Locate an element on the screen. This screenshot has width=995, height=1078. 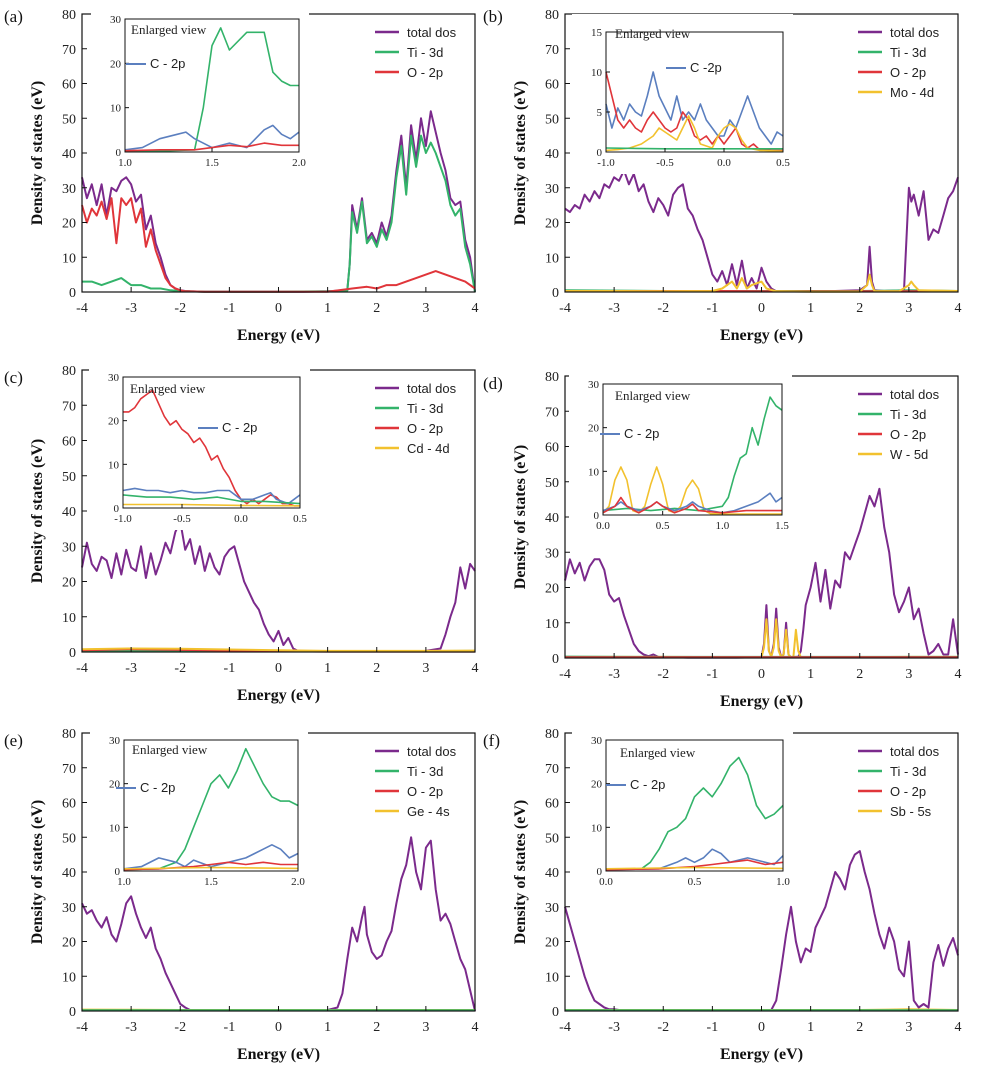
inset-x-tick-label: 2.0 is located at coordinates (299, 163).